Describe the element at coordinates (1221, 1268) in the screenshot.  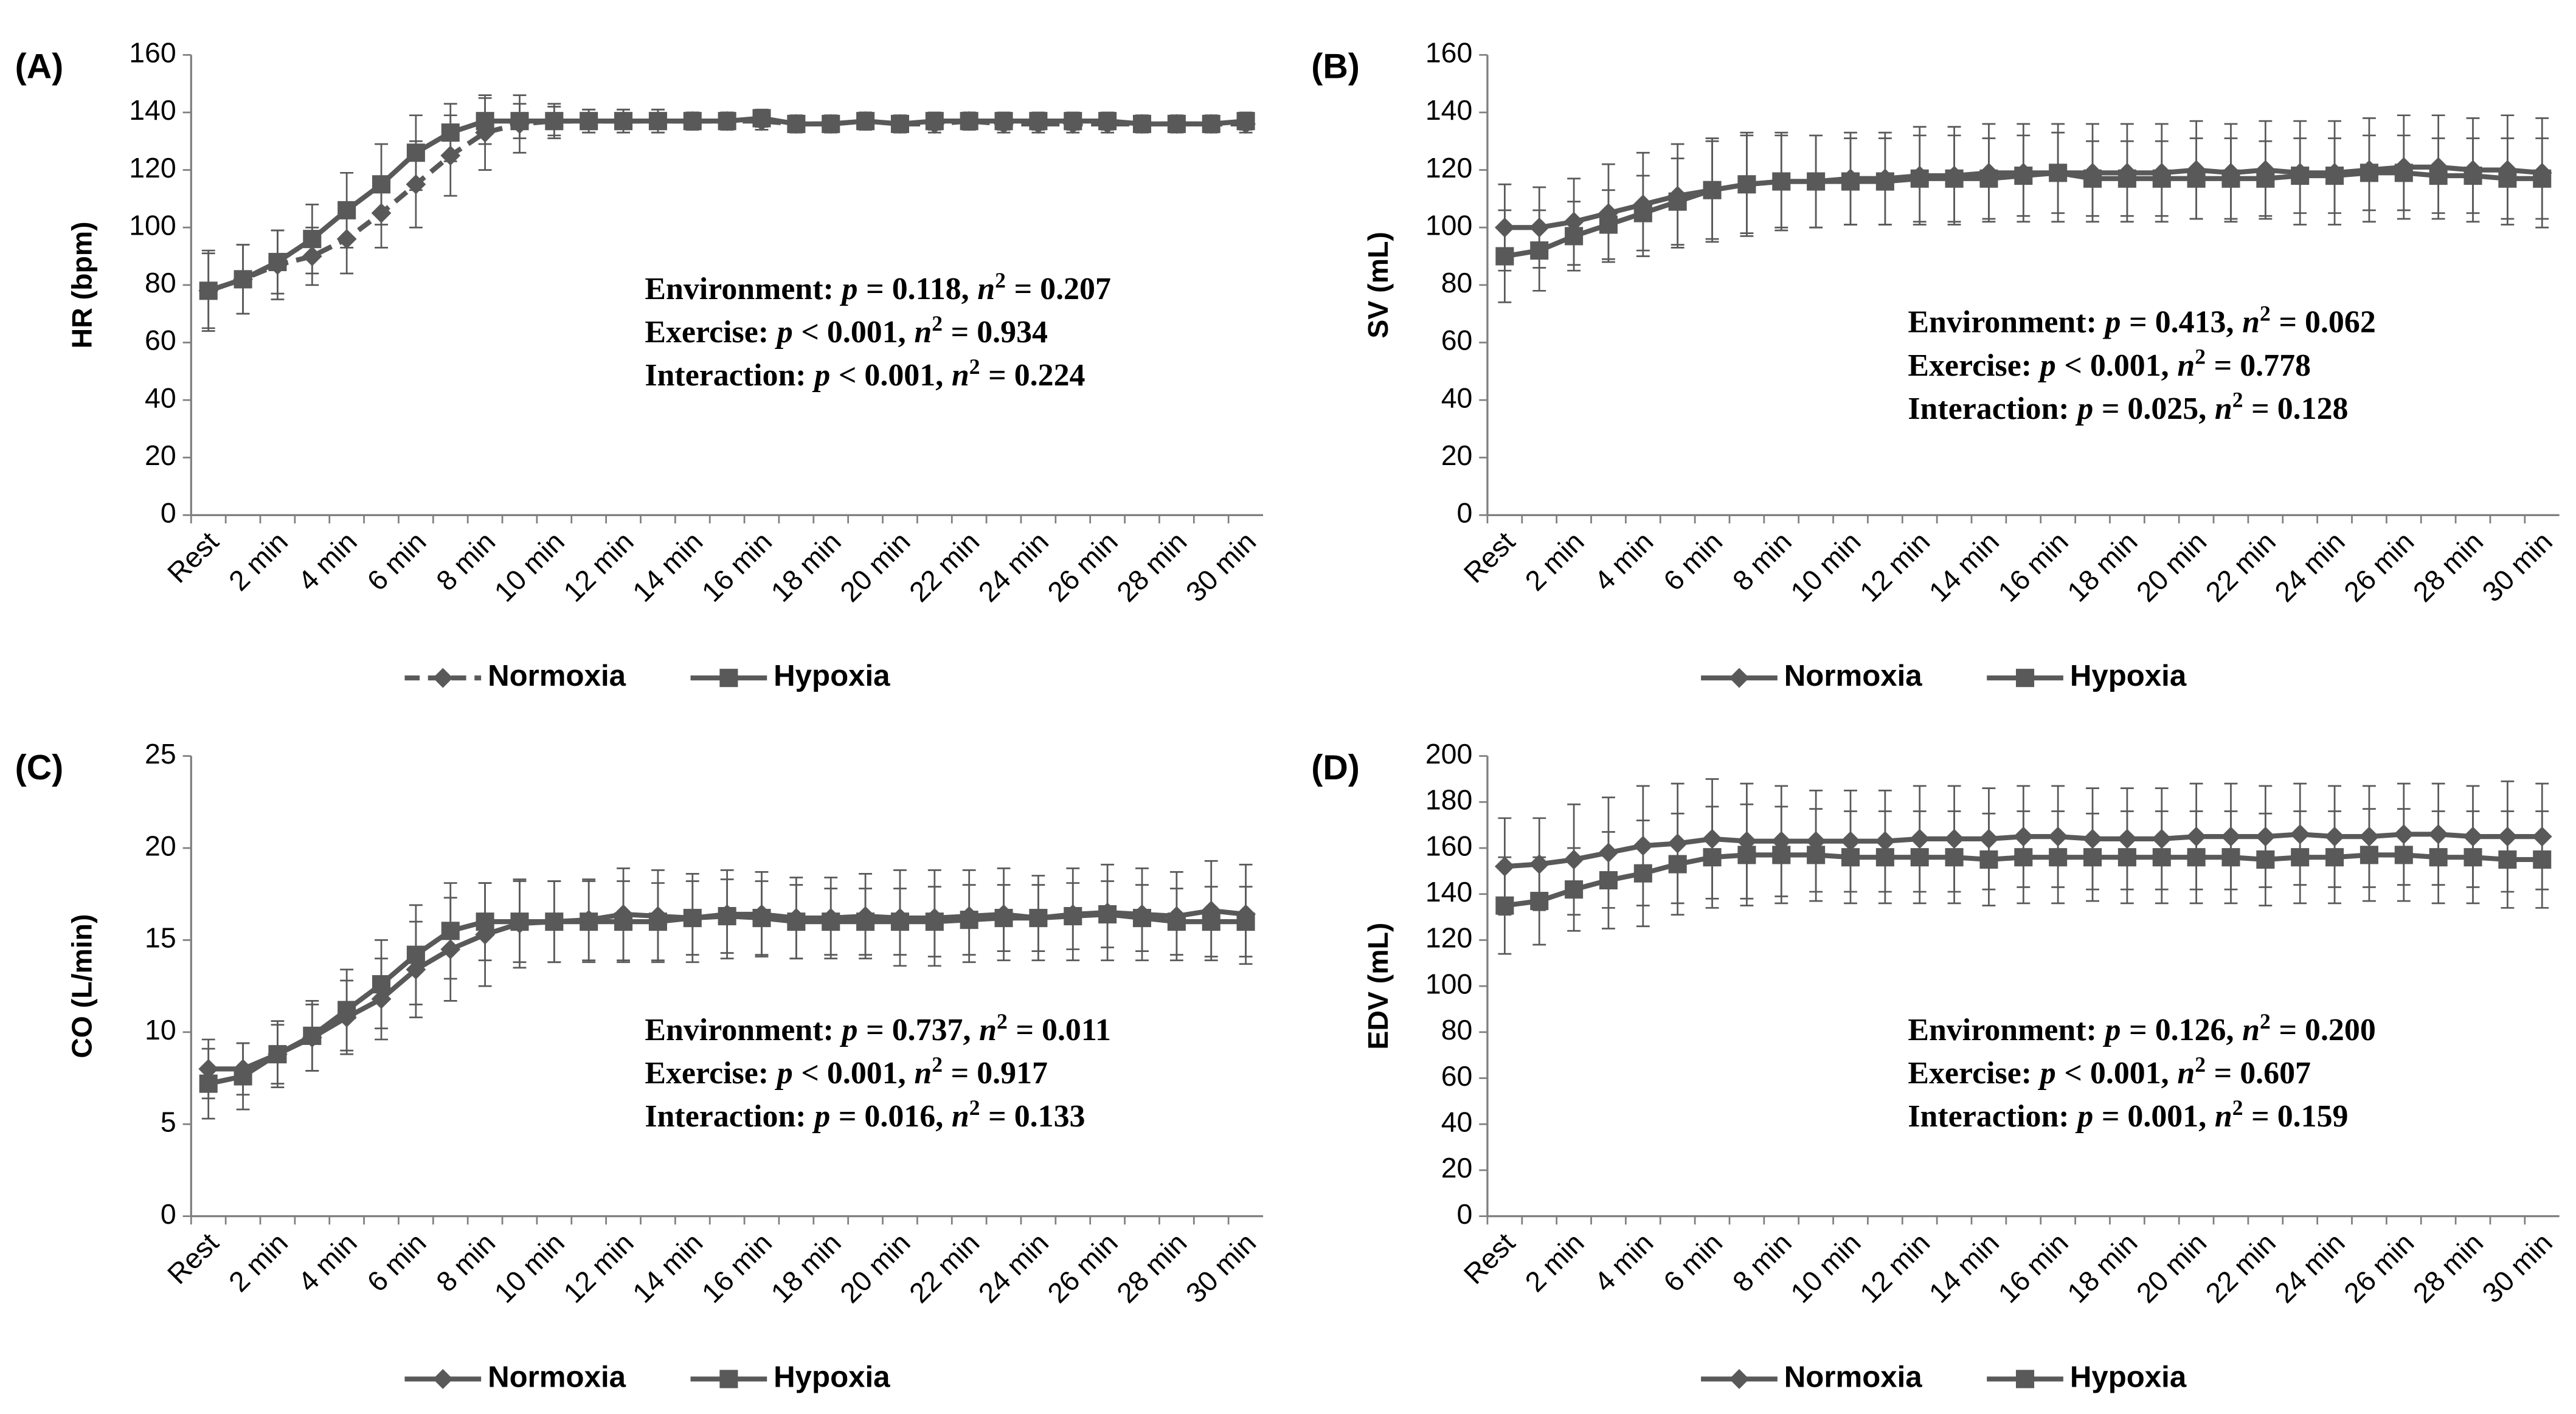
I see `x-tick-label: 30 min` at that location.